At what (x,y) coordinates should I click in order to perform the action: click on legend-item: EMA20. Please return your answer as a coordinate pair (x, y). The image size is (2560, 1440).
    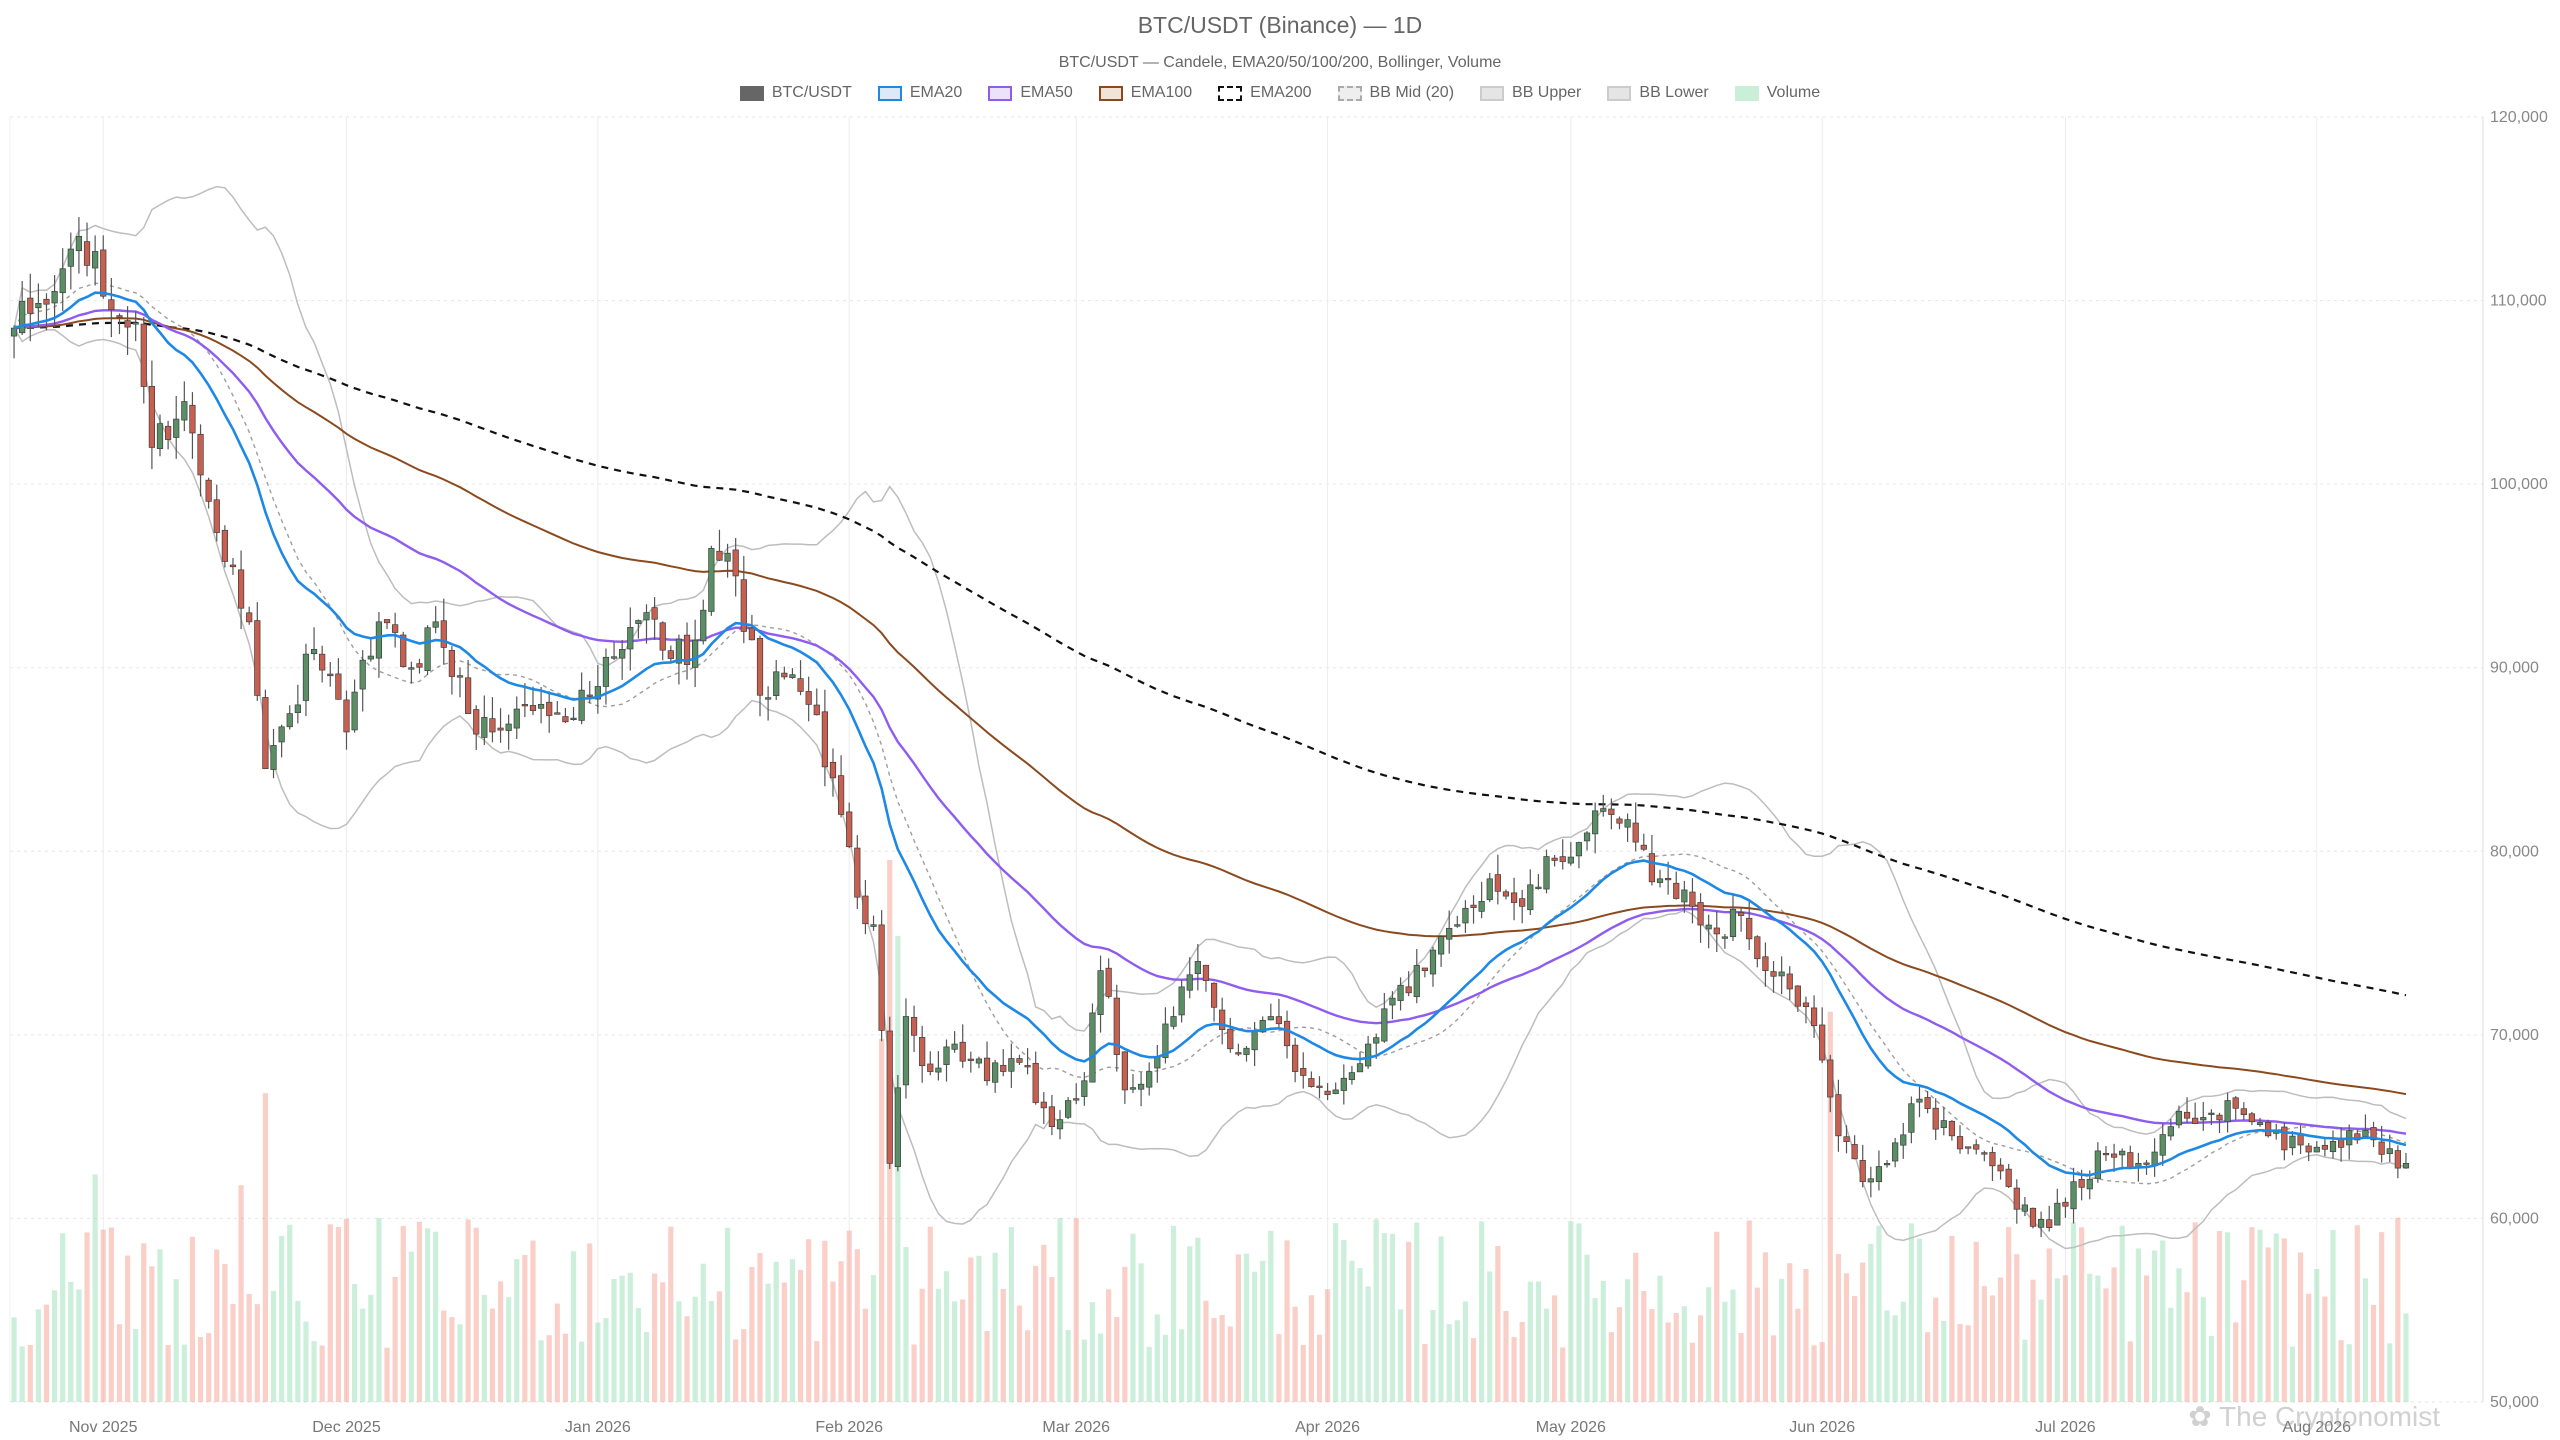
    Looking at the image, I should click on (919, 93).